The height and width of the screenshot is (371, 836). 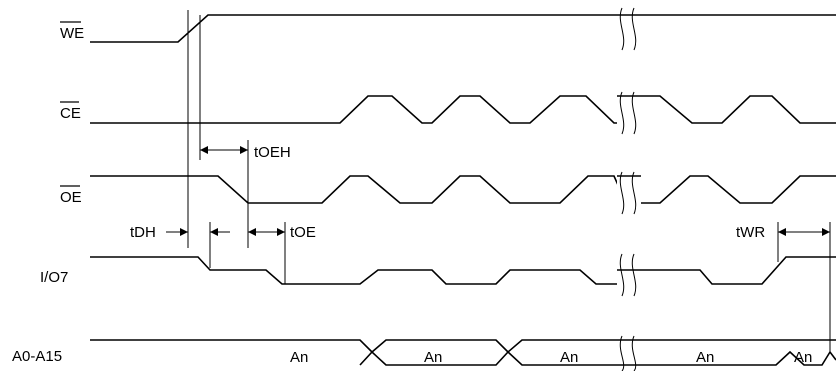 I want to click on address-label-3: An, so click(x=569, y=357).